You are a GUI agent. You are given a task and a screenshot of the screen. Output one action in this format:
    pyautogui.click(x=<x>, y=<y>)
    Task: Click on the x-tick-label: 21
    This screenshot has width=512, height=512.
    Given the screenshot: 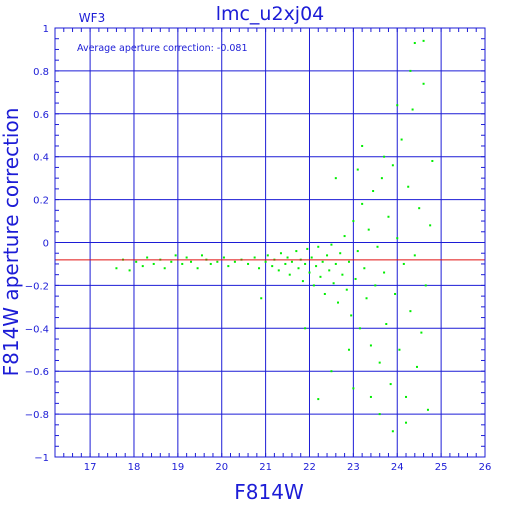 What is the action you would take?
    pyautogui.click(x=265, y=467)
    